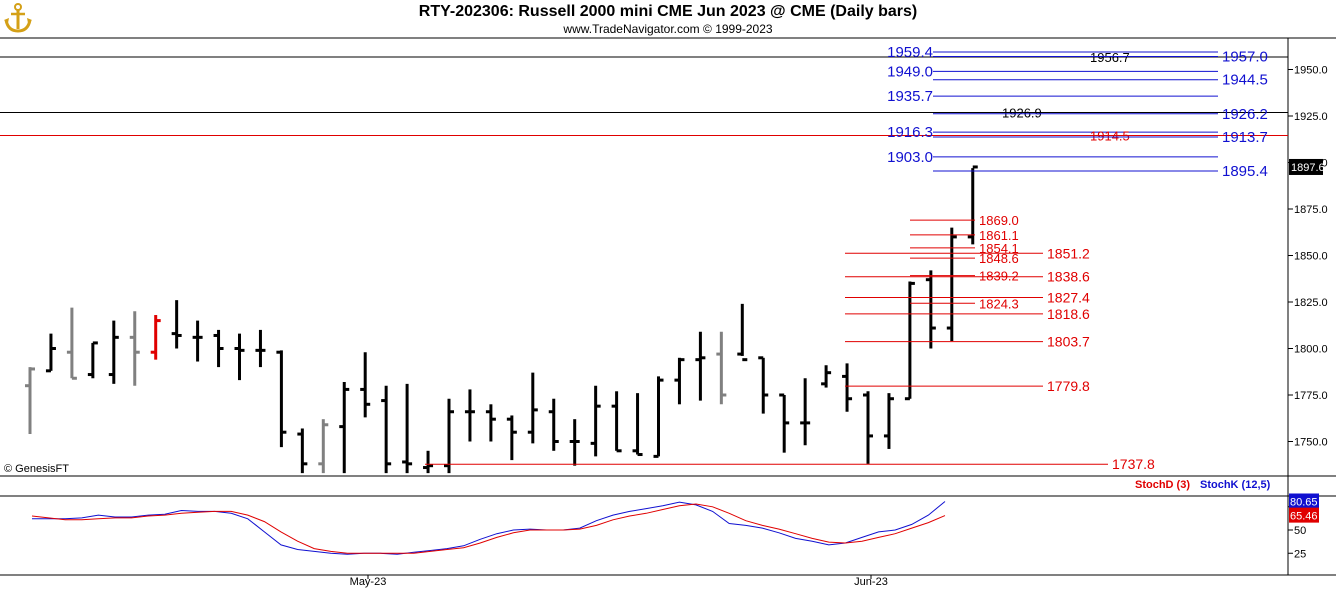 This screenshot has width=1336, height=591. What do you see at coordinates (1052, 157) in the screenshot?
I see `price-level: 1903.0` at bounding box center [1052, 157].